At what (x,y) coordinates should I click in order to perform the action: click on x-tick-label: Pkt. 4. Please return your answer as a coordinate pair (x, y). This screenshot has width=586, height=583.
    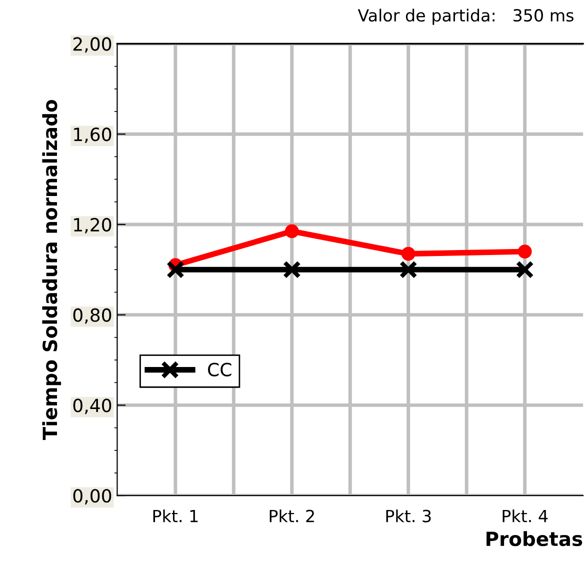
    Looking at the image, I should click on (525, 515).